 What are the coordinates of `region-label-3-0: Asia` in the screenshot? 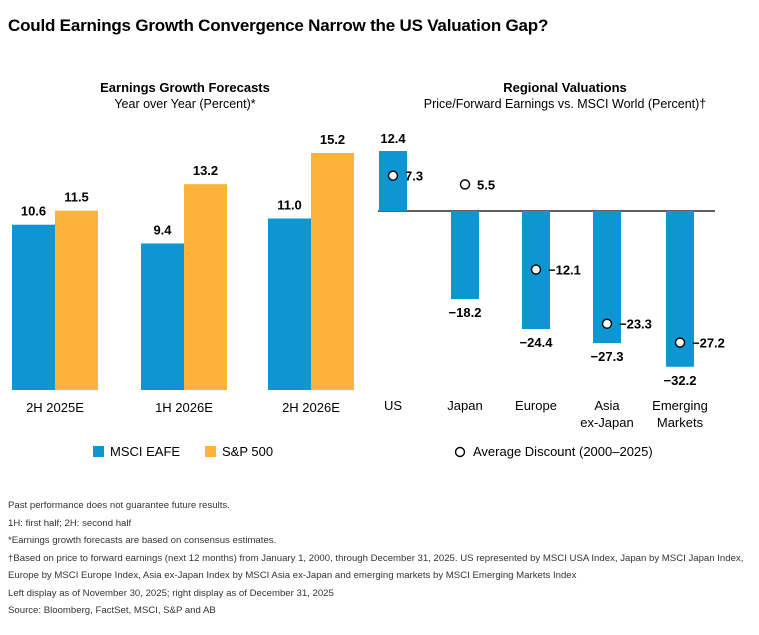 It's located at (607, 405).